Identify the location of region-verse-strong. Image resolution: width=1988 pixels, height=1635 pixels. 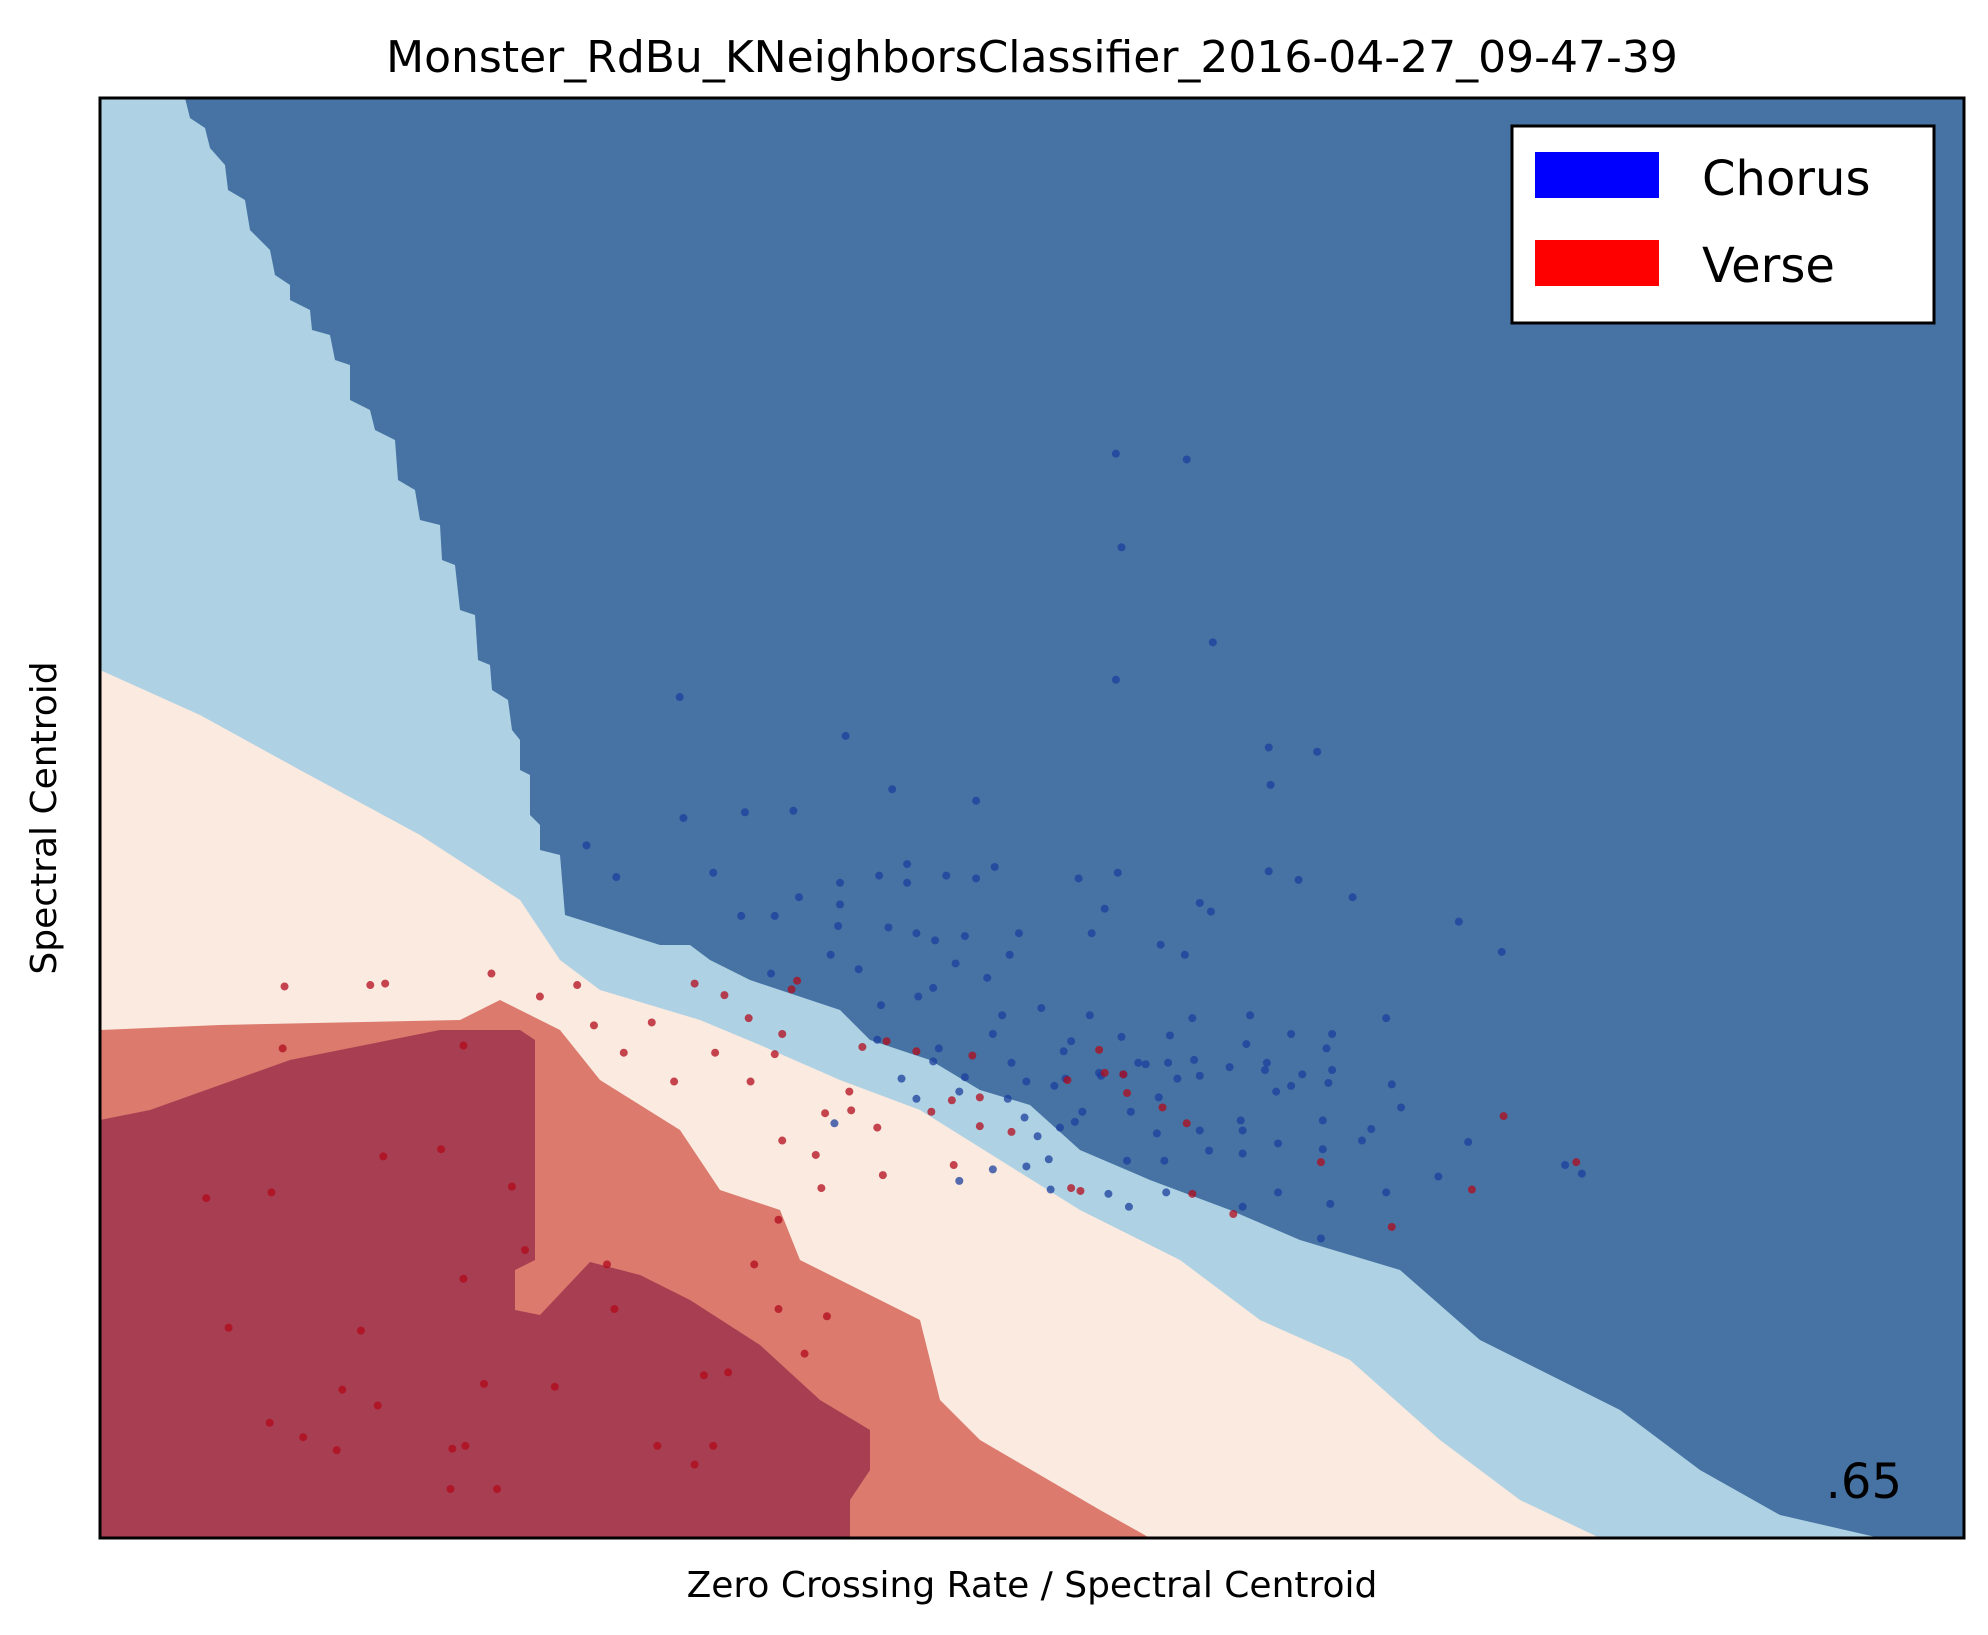
(485, 1284).